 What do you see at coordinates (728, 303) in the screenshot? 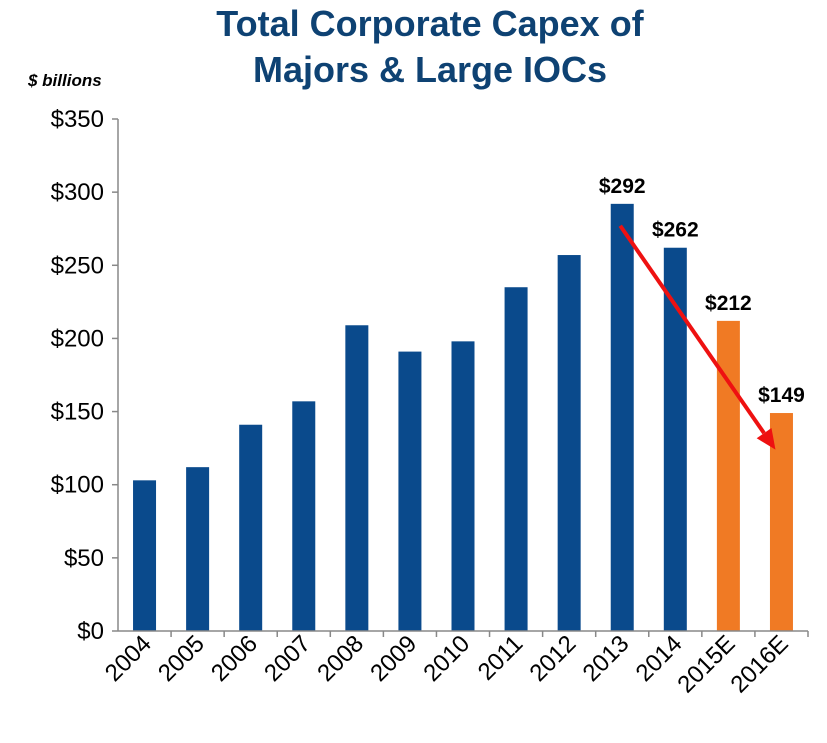
I see `data-label-2015E: $212` at bounding box center [728, 303].